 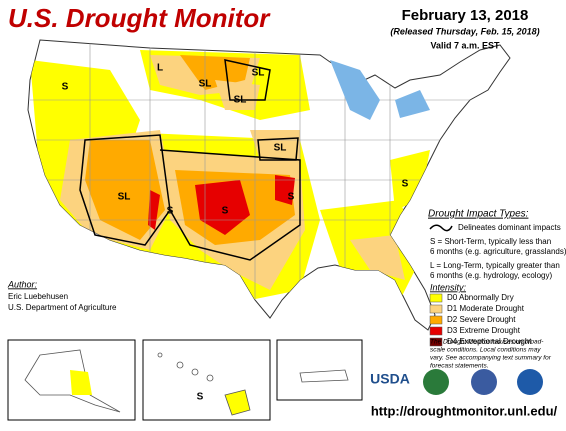 What do you see at coordinates (160, 68) in the screenshot?
I see `map-impact-label: L` at bounding box center [160, 68].